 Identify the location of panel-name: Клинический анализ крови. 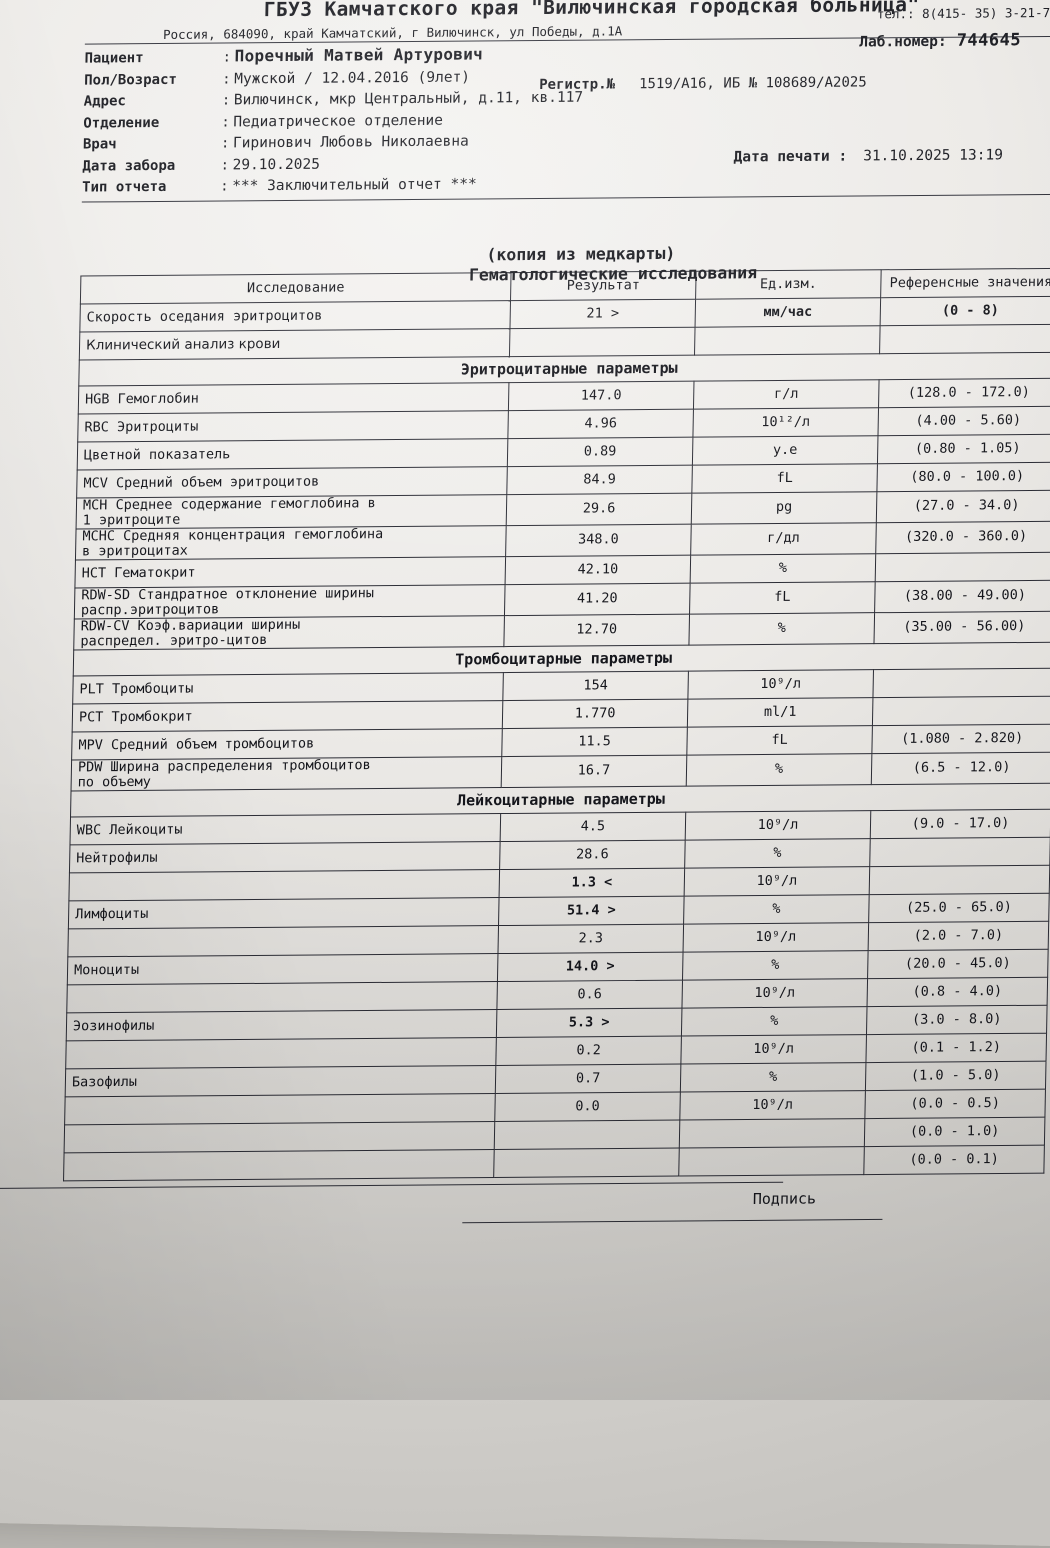
(294, 344).